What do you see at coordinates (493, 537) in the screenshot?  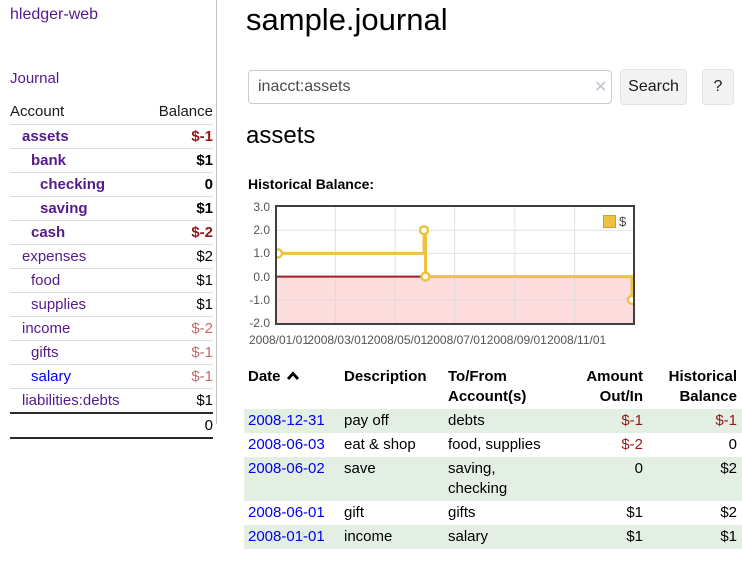 I see `register-row: 2008-01-01 income salary $1 $1` at bounding box center [493, 537].